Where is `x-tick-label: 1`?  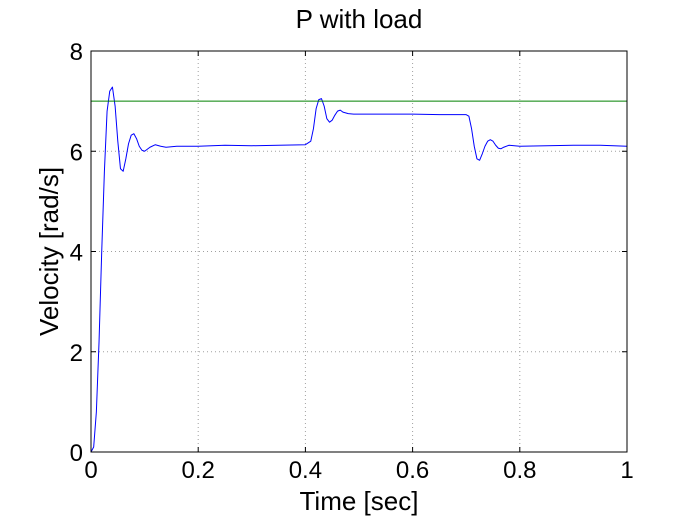 x-tick-label: 1 is located at coordinates (626, 470).